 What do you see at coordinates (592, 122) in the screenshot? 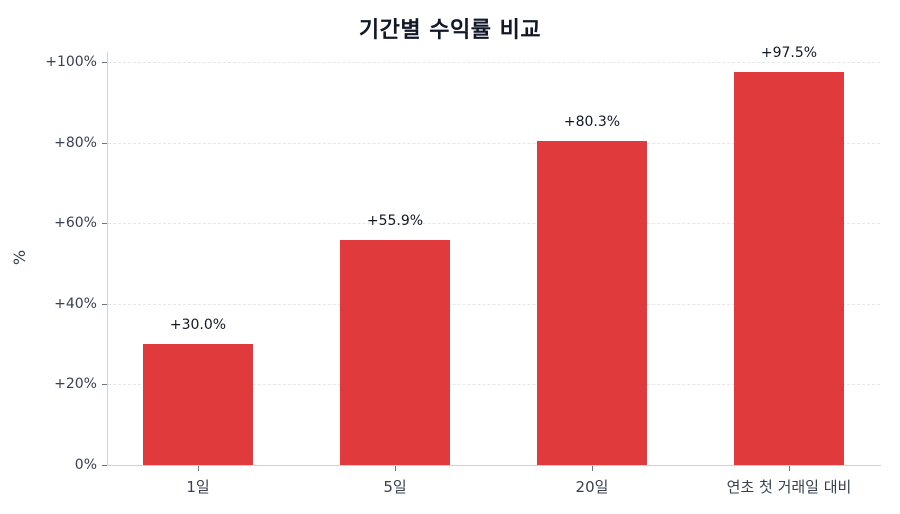
I see `bar-value-label: +80.3%` at bounding box center [592, 122].